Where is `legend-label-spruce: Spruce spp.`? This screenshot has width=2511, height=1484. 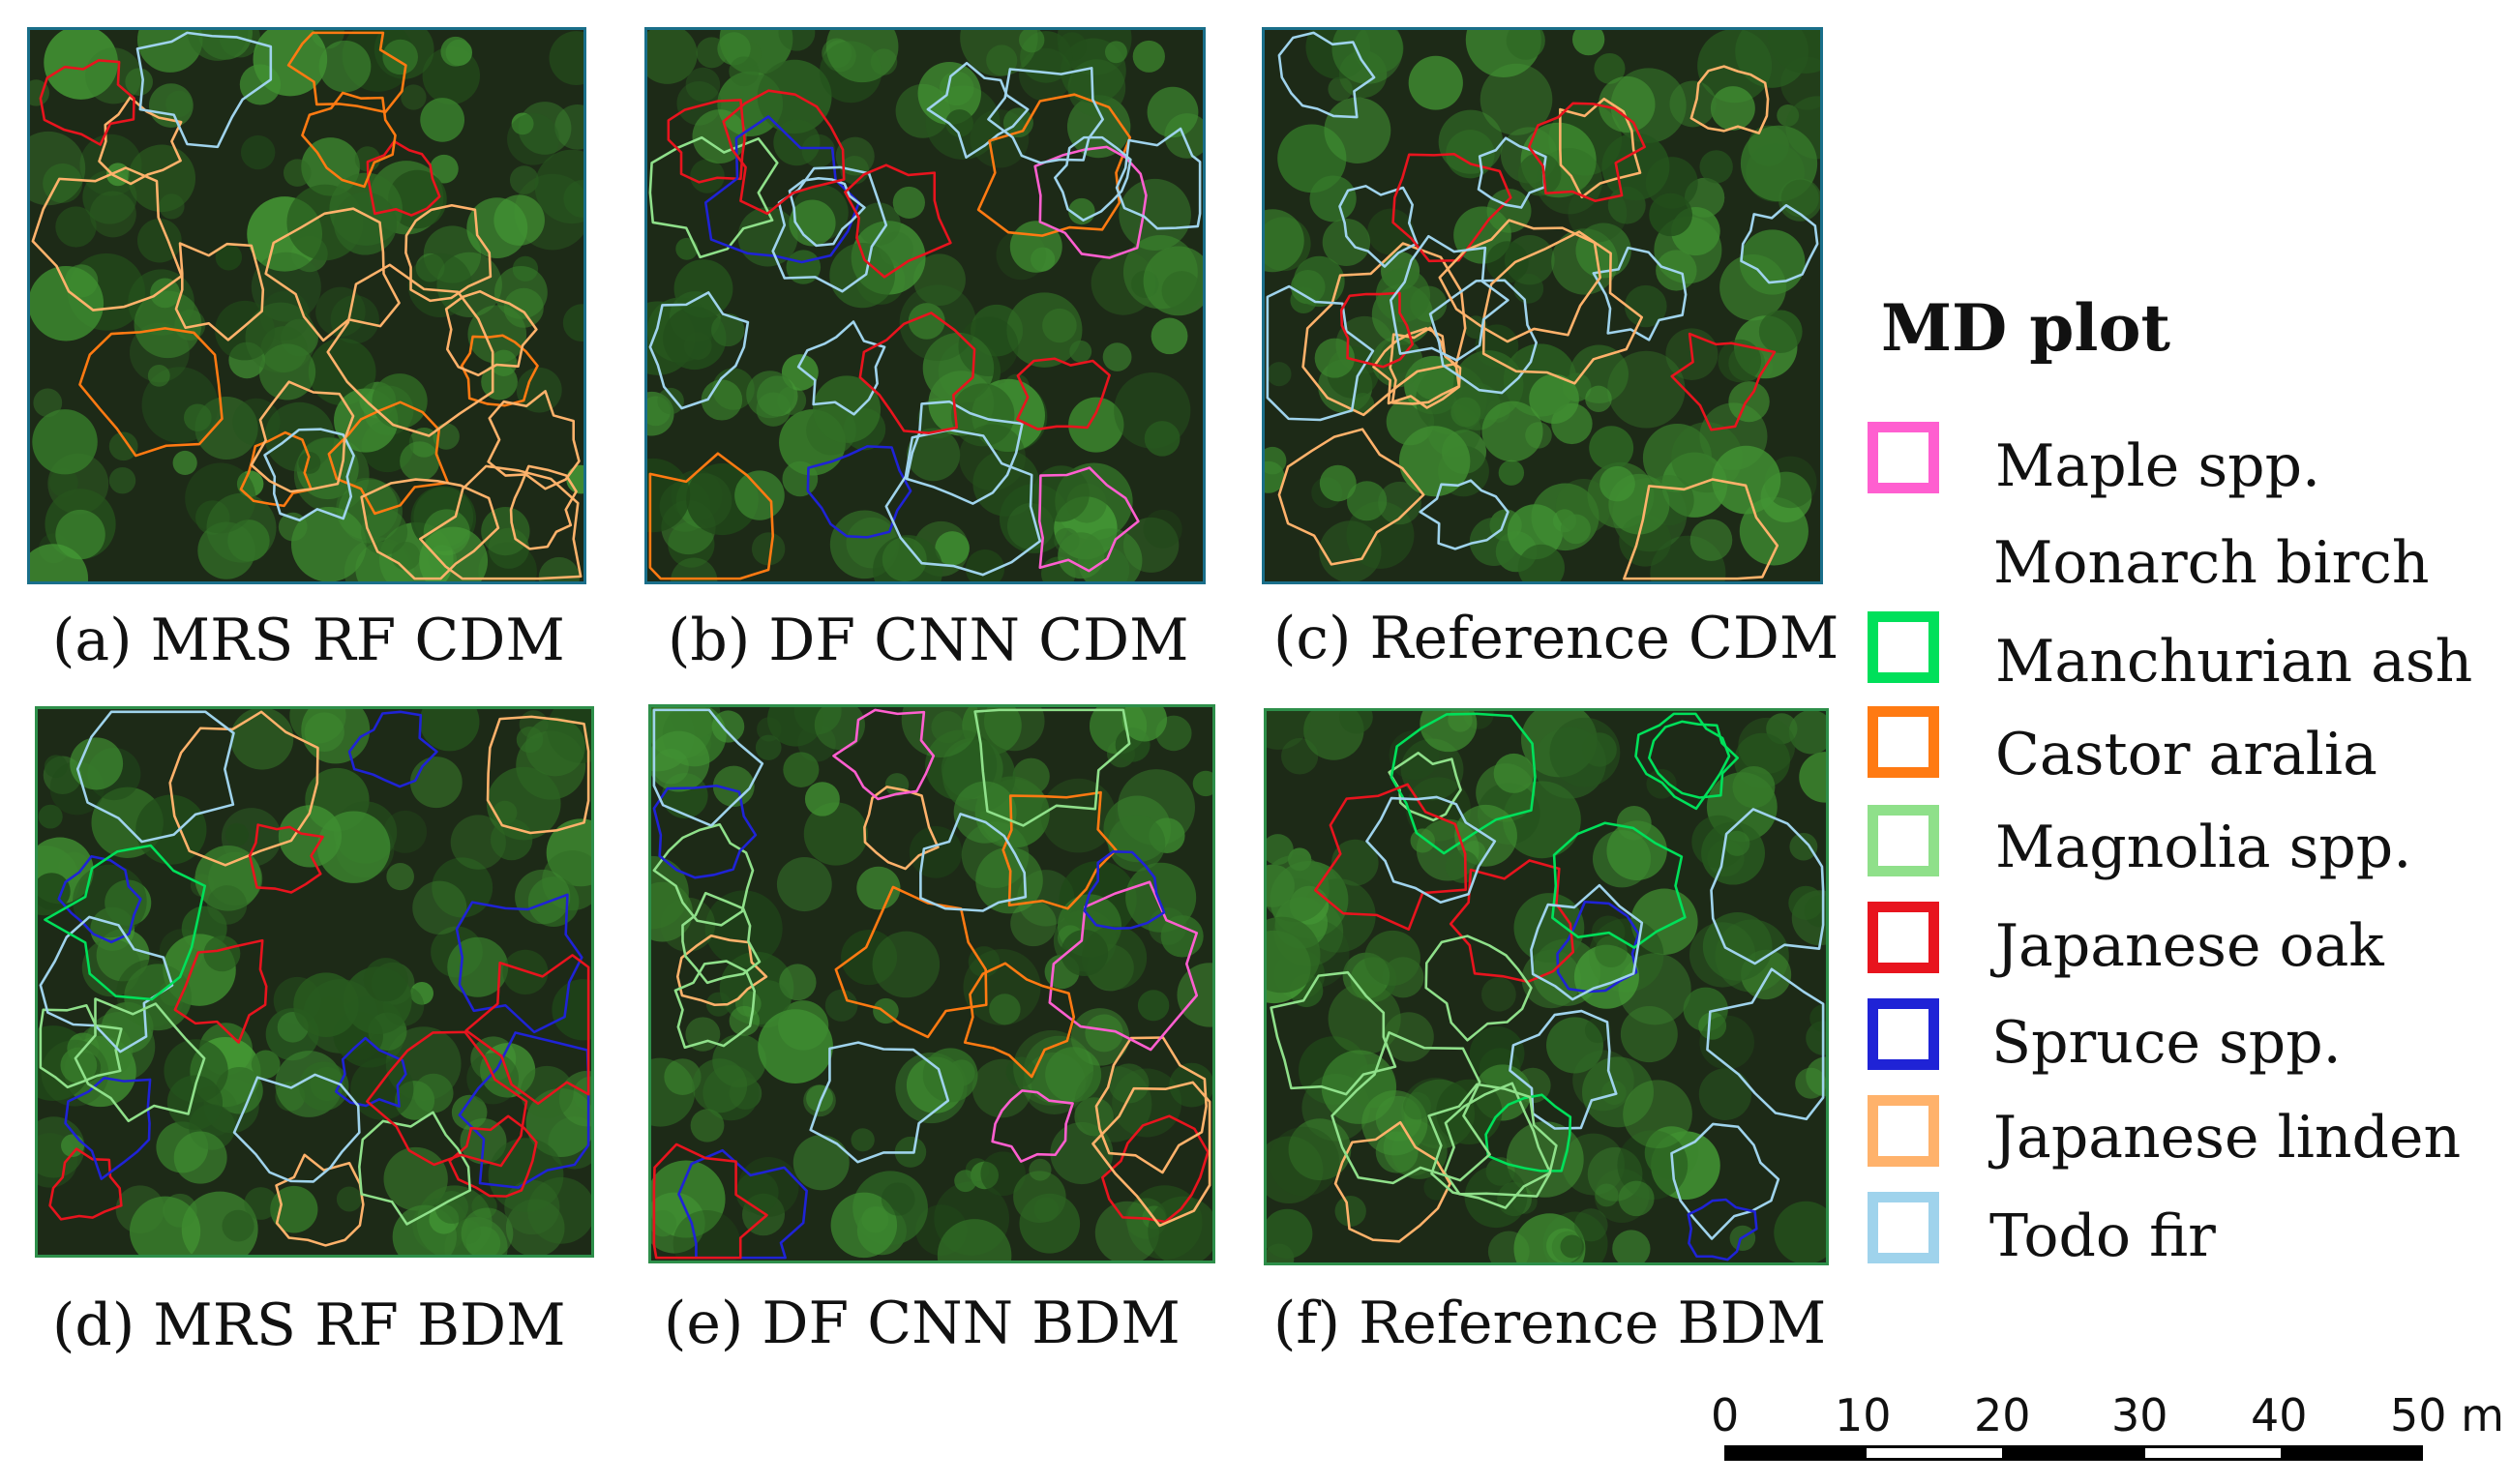 legend-label-spruce: Spruce spp. is located at coordinates (2167, 1043).